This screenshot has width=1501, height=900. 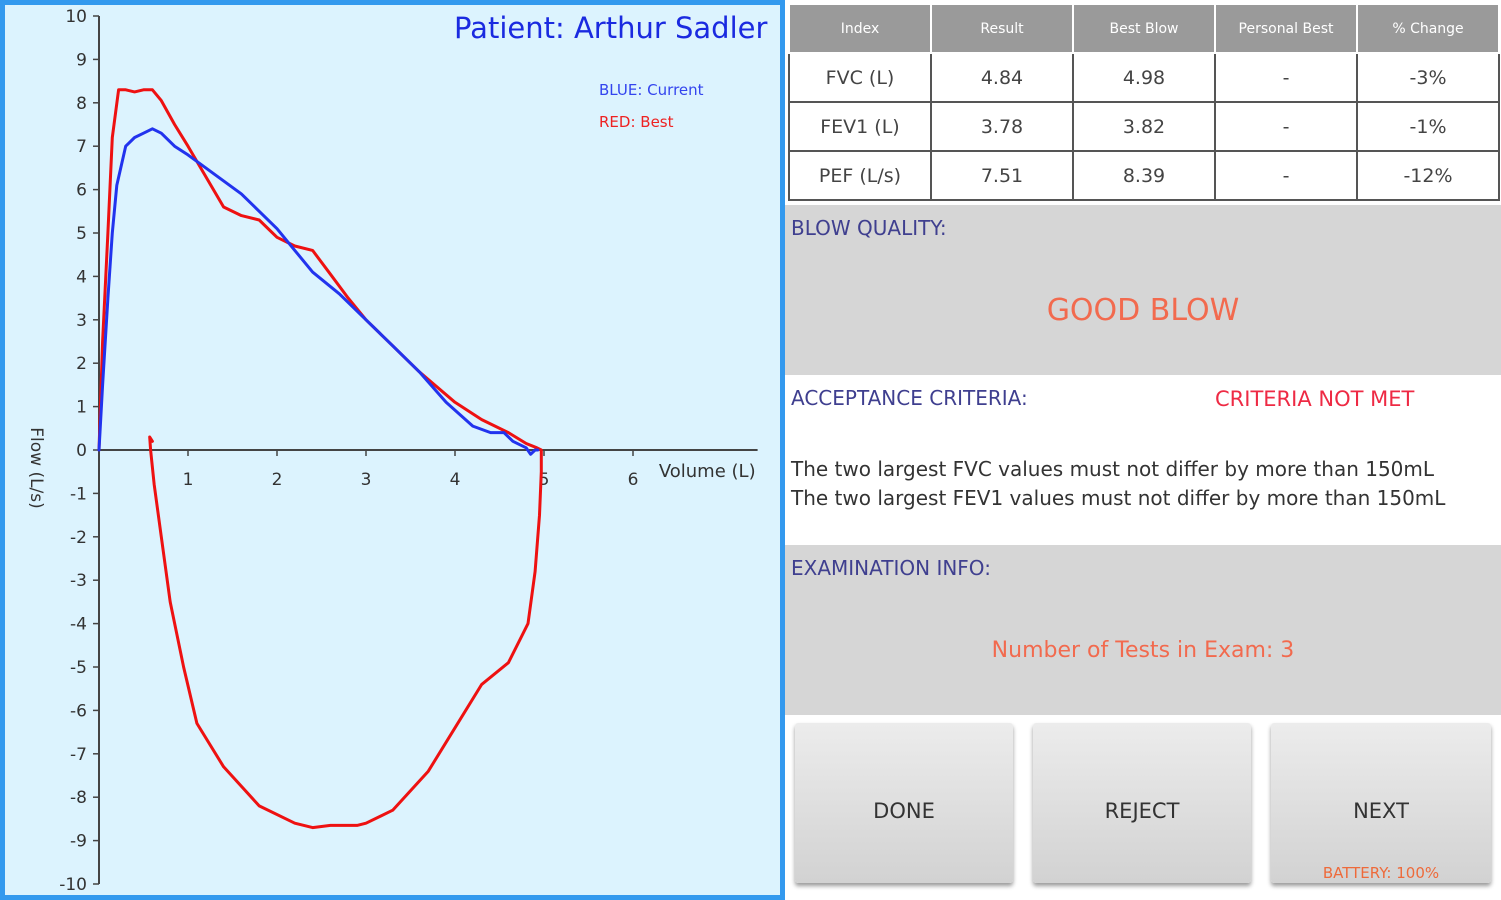 What do you see at coordinates (611, 28) in the screenshot?
I see `patient-label: Patient: Arthur Sadler` at bounding box center [611, 28].